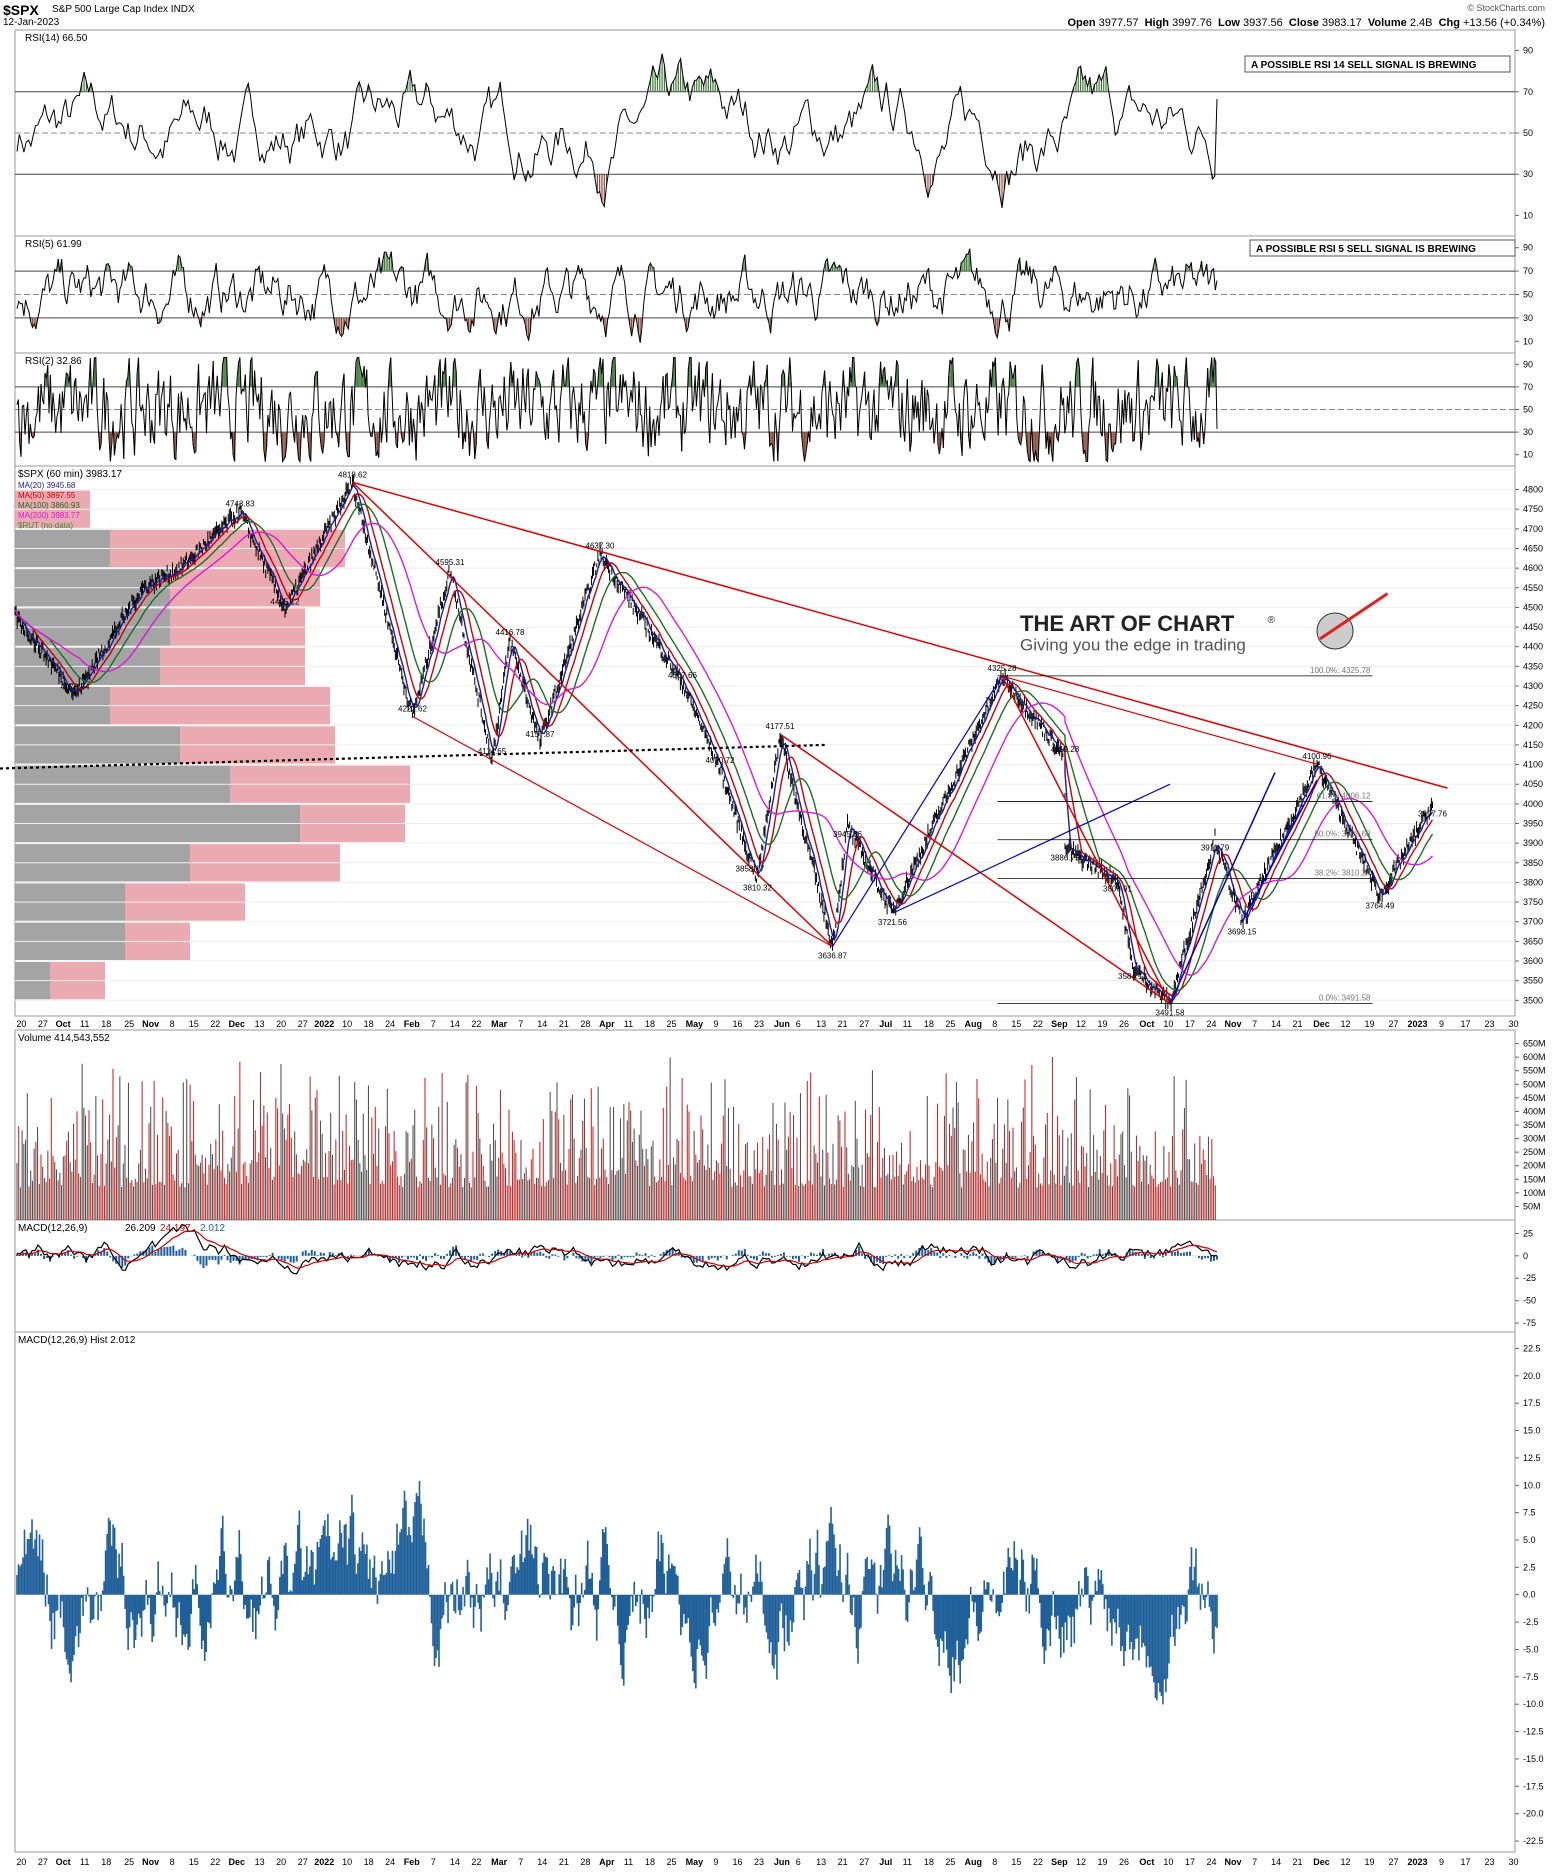 The width and height of the screenshot is (1565, 1872). What do you see at coordinates (1127, 623) in the screenshot?
I see `watermark-title: THE ART OF CHART` at bounding box center [1127, 623].